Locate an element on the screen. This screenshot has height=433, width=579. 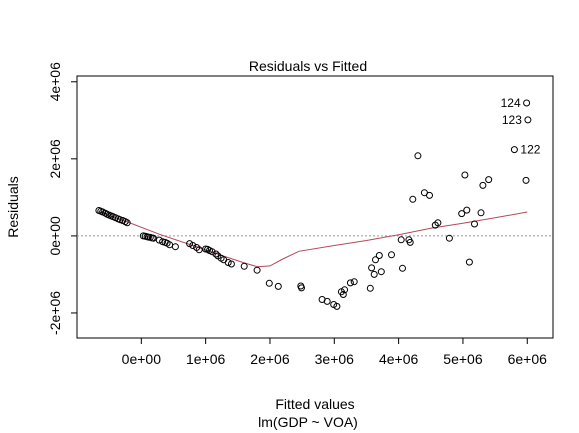
x-axis-label: Fitted values is located at coordinates (314, 404).